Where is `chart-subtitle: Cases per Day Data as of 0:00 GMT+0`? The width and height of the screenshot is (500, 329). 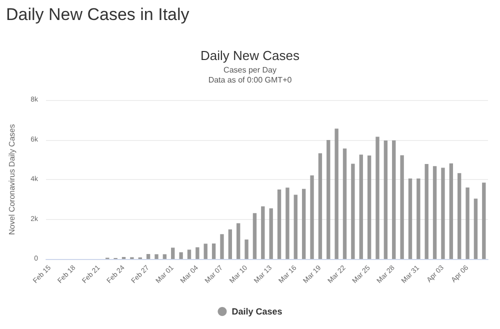
chart-subtitle: Cases per Day Data as of 0:00 GMT+0 is located at coordinates (250, 75).